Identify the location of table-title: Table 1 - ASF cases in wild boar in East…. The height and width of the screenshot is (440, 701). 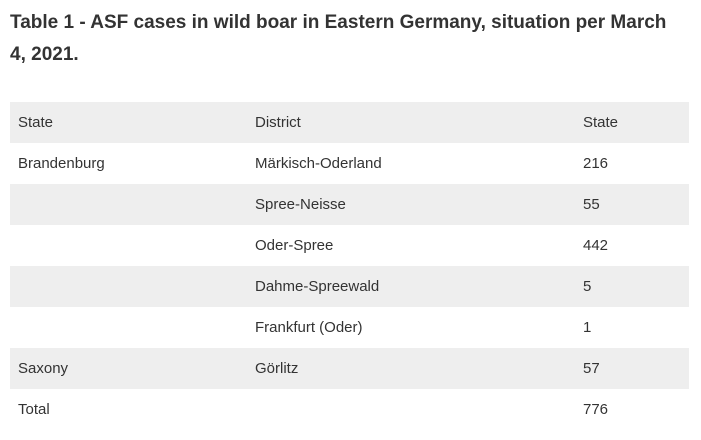
(338, 38).